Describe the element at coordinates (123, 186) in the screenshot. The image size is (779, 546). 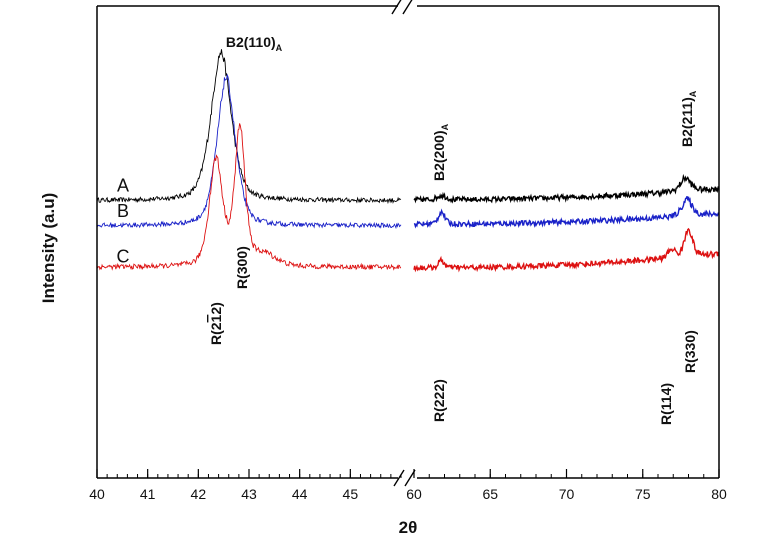
I see `series-label-A: A` at that location.